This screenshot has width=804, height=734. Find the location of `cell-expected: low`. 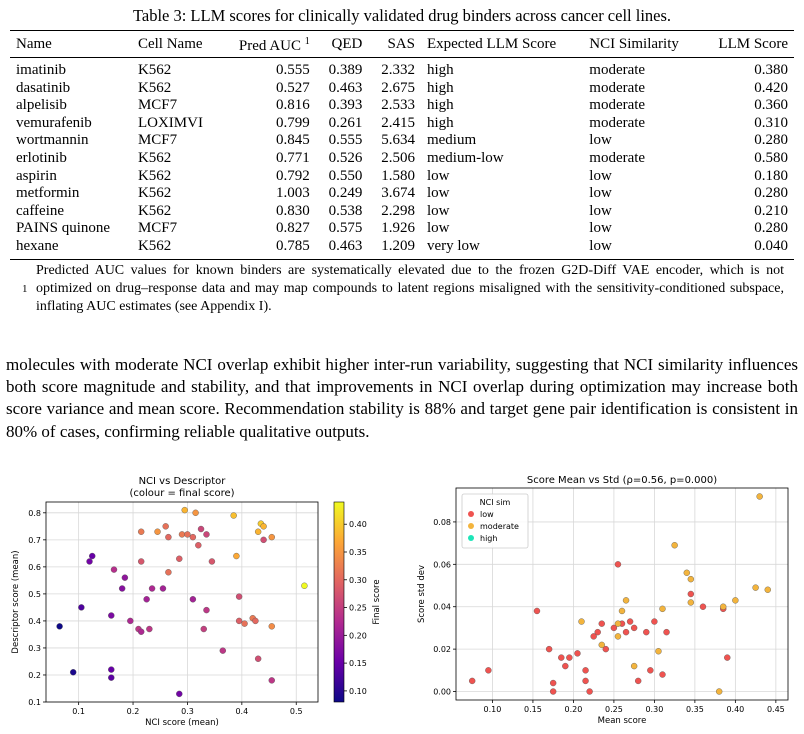

cell-expected: low is located at coordinates (438, 193).